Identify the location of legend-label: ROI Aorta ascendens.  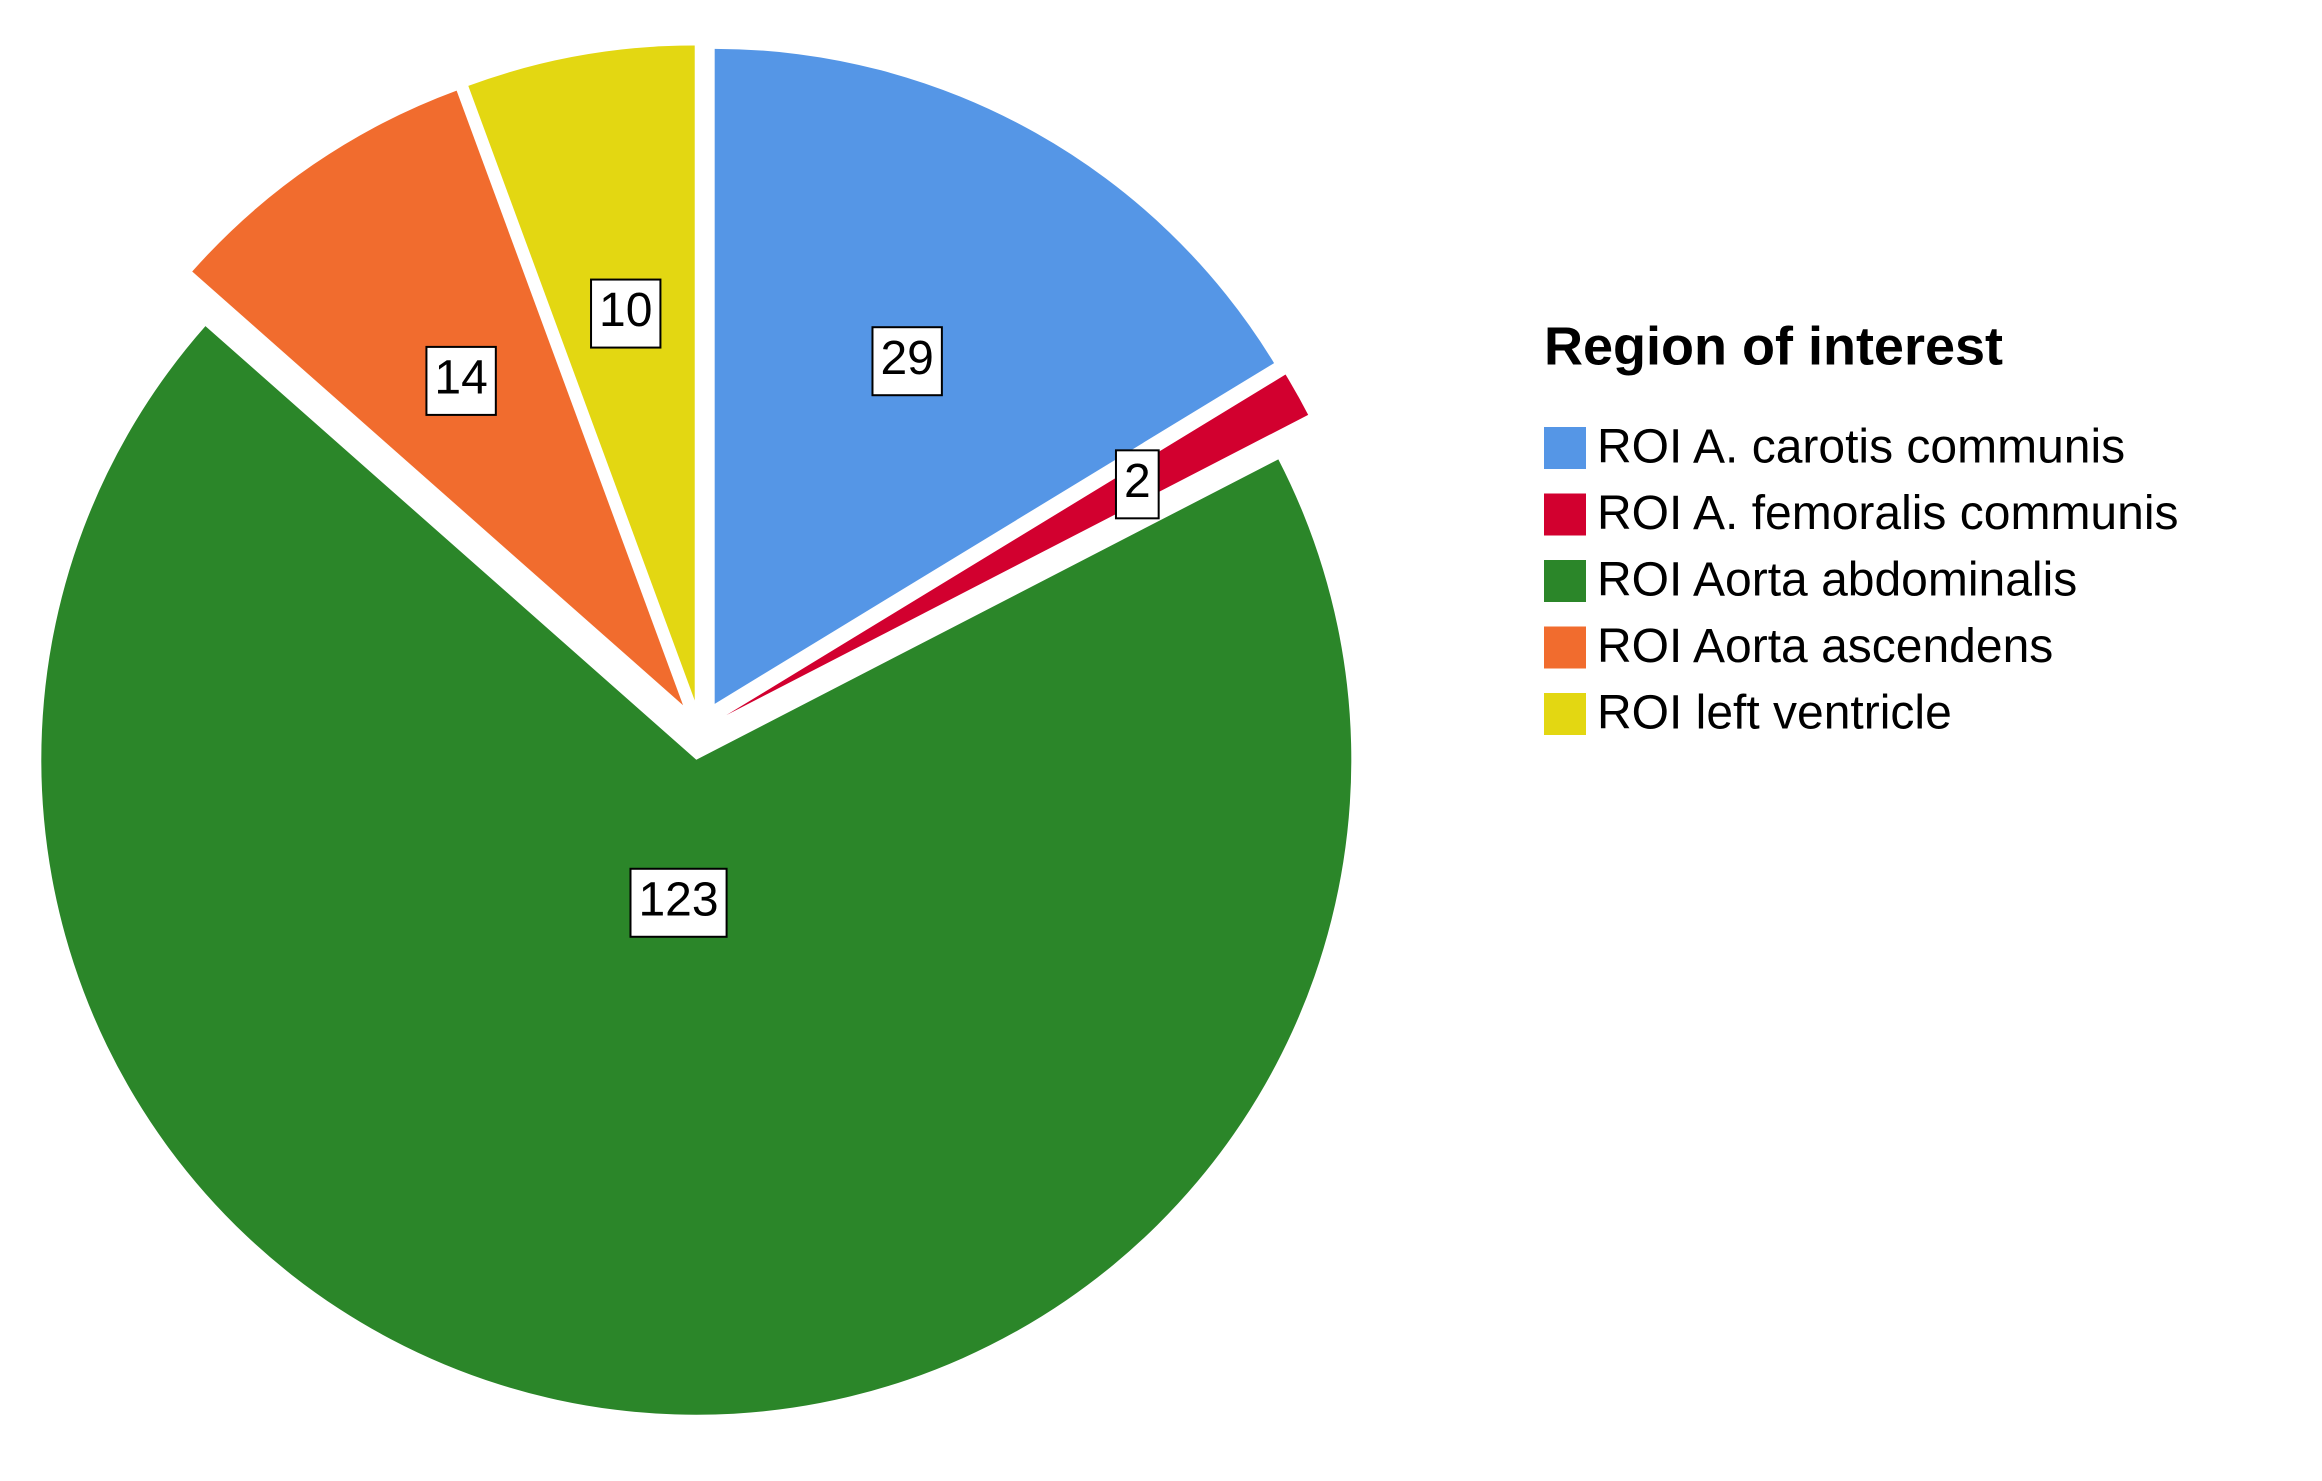
(1825, 646).